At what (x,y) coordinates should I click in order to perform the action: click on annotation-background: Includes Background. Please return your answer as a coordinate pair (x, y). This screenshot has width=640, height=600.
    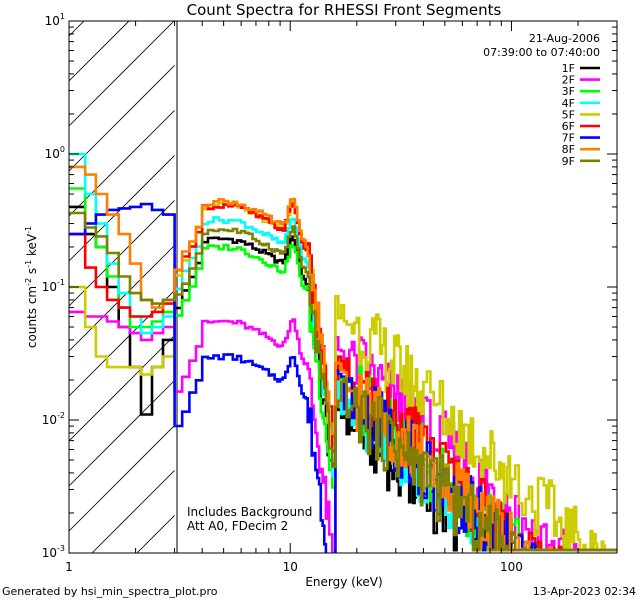
    Looking at the image, I should click on (249, 512).